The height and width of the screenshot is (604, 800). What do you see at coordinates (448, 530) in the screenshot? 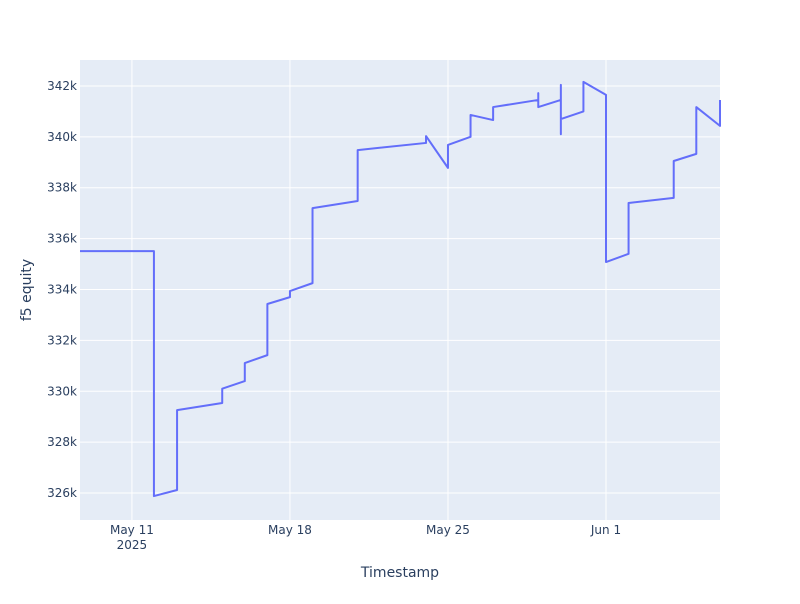
I see `x-tick-label: May 25` at bounding box center [448, 530].